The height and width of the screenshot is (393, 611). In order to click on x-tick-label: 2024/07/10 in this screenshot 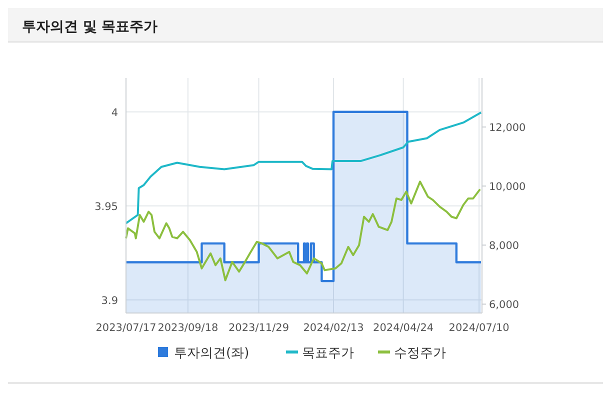, I will do `click(479, 328)`.